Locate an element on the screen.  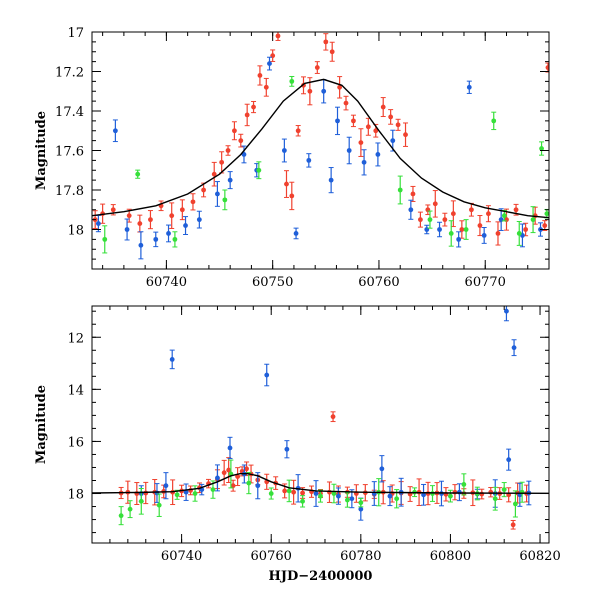
bottom-y-tick-label: 12 is located at coordinates (75, 338).